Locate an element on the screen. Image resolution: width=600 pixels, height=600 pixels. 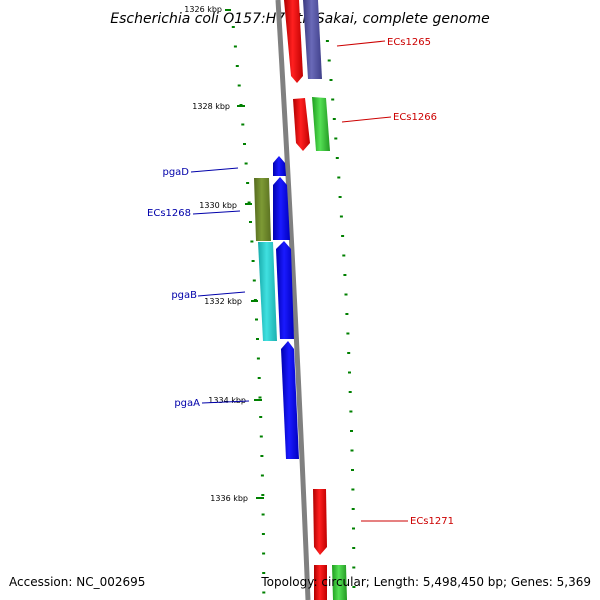
label-ECs1268: ECs1268 is located at coordinates (169, 213).